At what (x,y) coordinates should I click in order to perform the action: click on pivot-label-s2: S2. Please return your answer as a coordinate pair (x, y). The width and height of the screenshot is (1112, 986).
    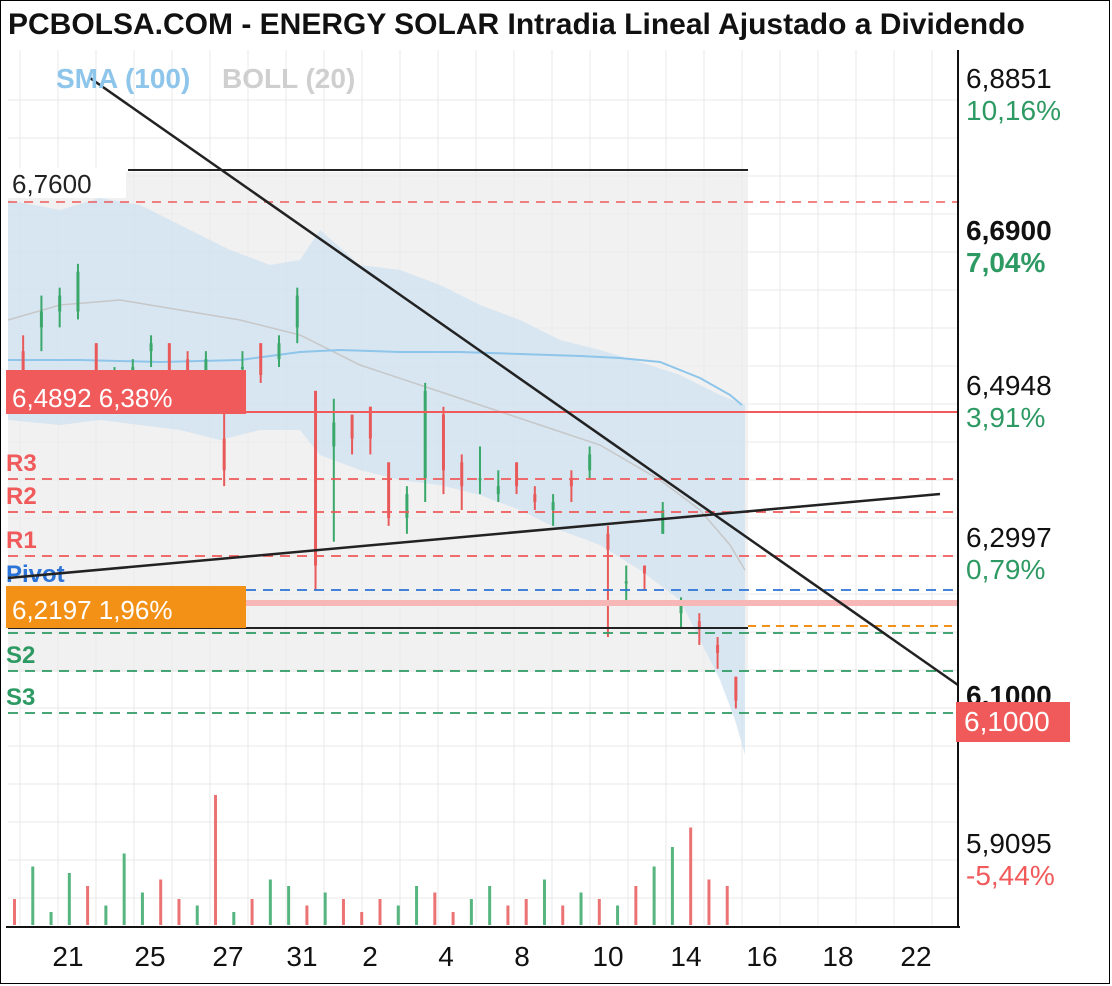
    Looking at the image, I should click on (20, 655).